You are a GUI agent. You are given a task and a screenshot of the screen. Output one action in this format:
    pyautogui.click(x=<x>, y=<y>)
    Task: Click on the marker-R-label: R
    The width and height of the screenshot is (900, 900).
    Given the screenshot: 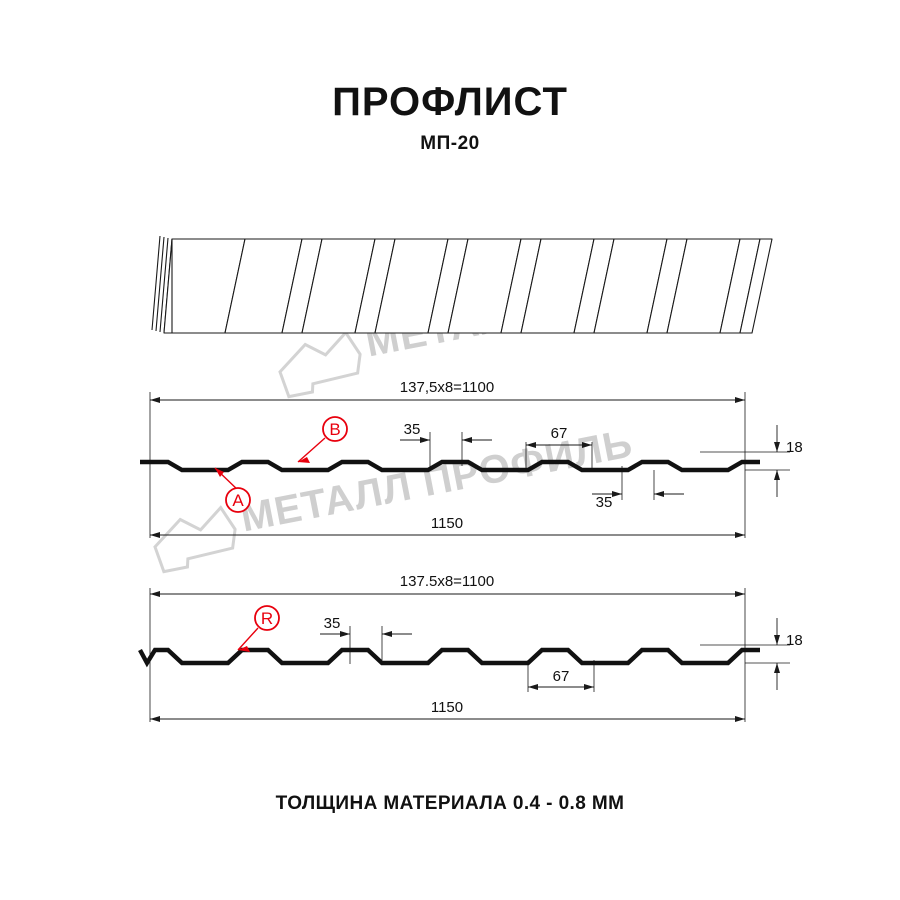 What is the action you would take?
    pyautogui.click(x=267, y=618)
    